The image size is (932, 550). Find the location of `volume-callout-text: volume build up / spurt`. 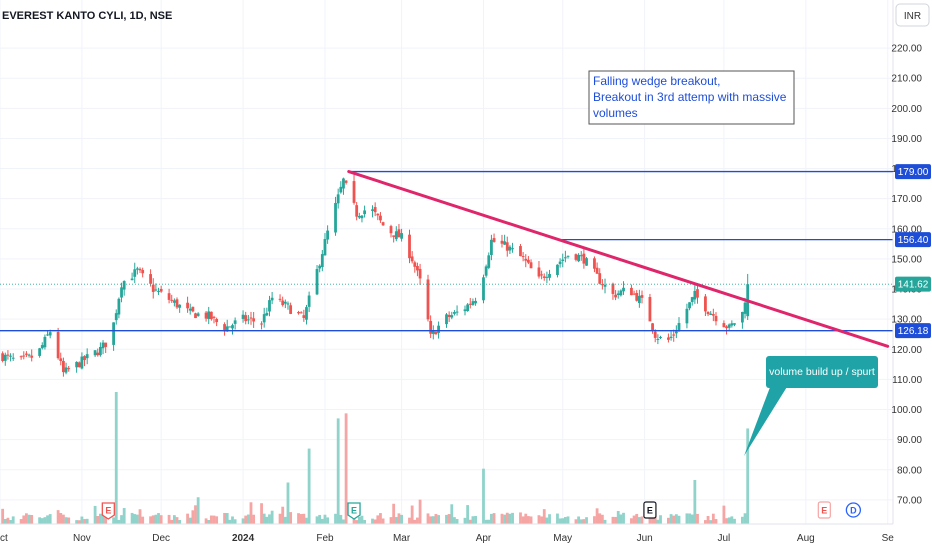

volume-callout-text: volume build up / spurt is located at coordinates (822, 372).